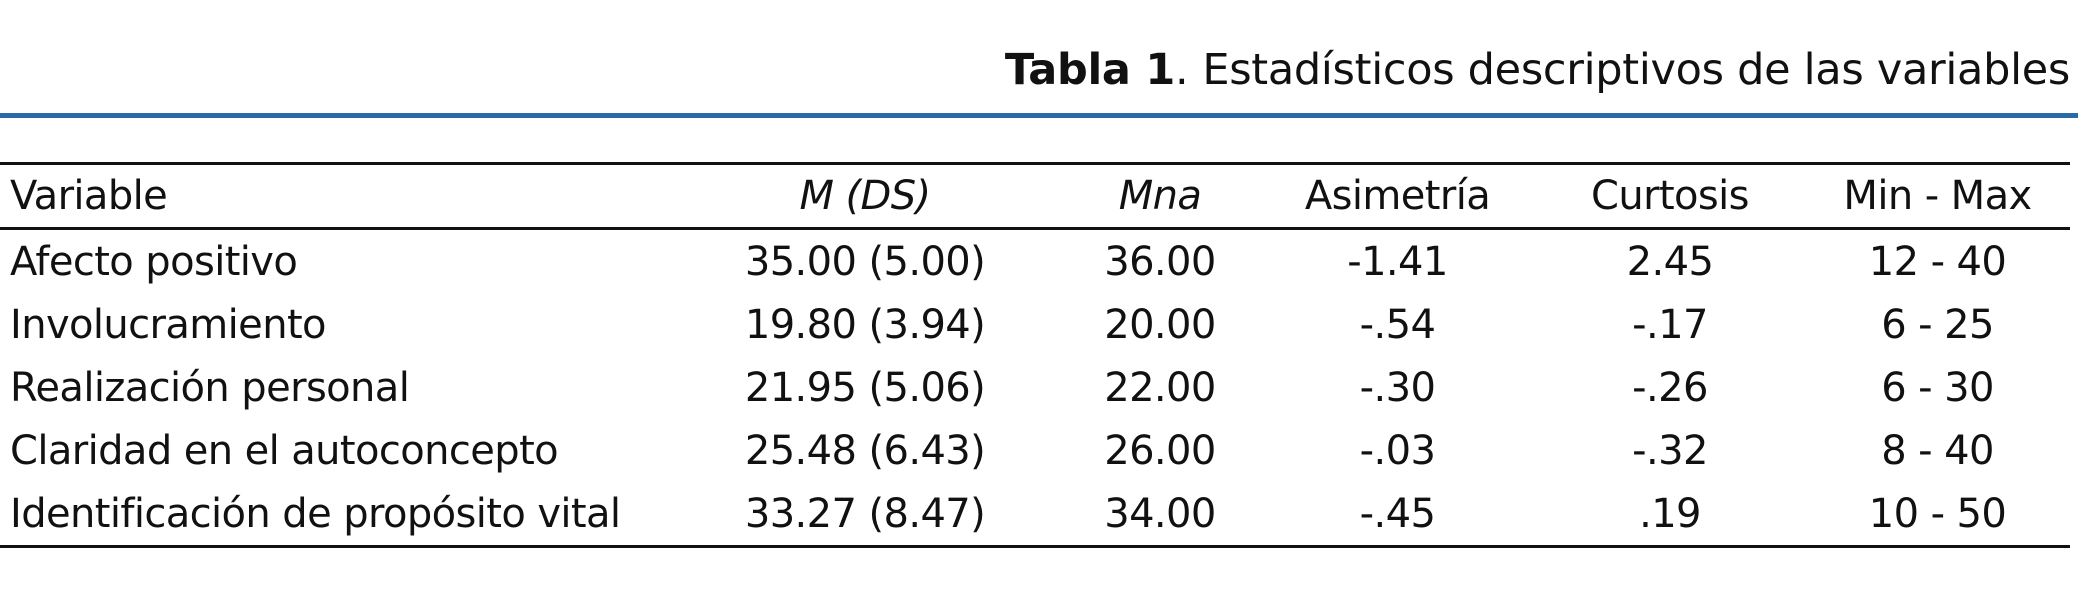 Image resolution: width=2078 pixels, height=608 pixels. What do you see at coordinates (1160, 261) in the screenshot?
I see `cell-median: 36.00` at bounding box center [1160, 261].